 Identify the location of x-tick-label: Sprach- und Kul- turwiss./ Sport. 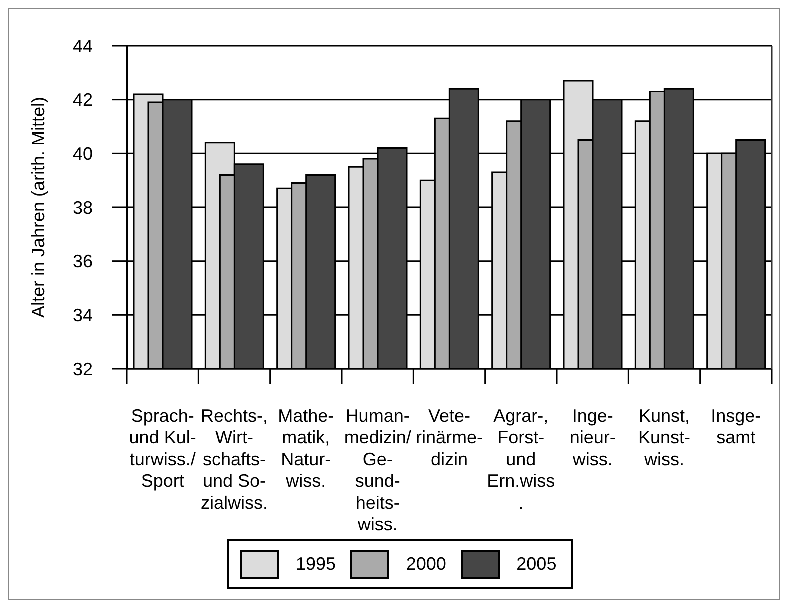
(162, 449).